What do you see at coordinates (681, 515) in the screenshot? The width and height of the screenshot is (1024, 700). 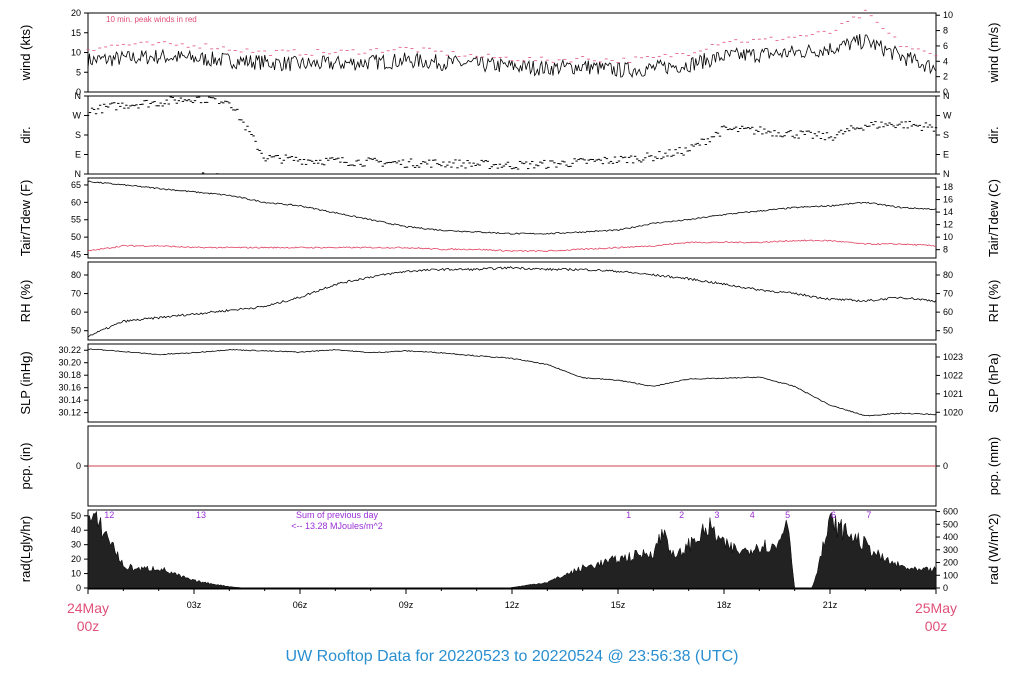 I see `rad-hour-annotation: 2` at bounding box center [681, 515].